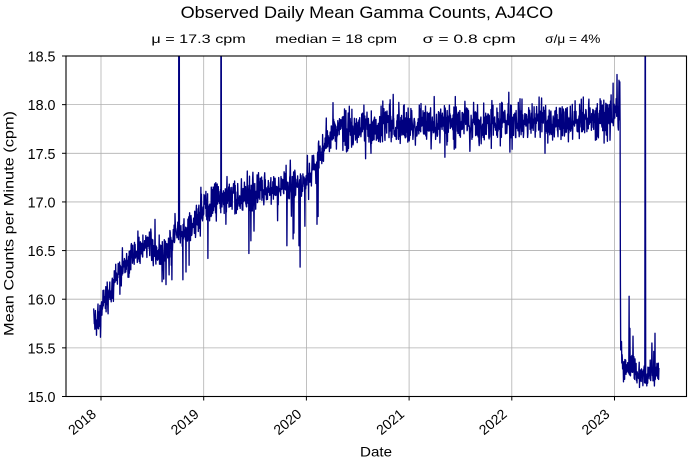 The height and width of the screenshot is (466, 692). I want to click on svg-text: 18.0, so click(42, 106).